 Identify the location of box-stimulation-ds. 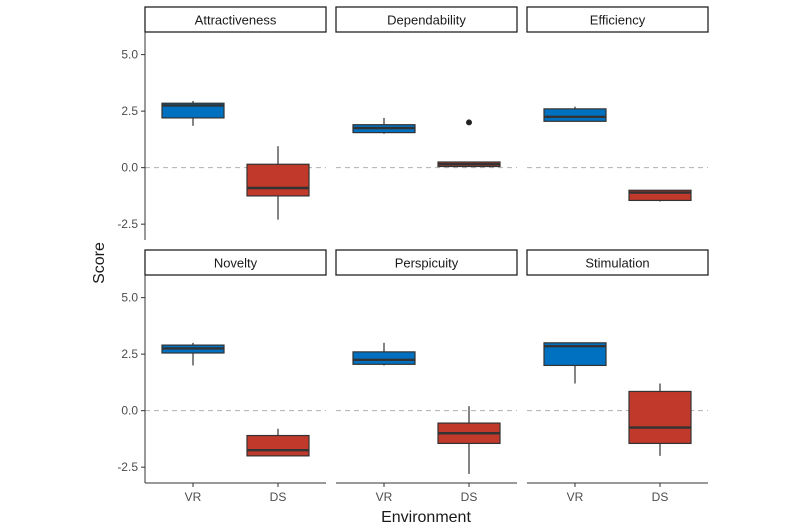
(660, 419).